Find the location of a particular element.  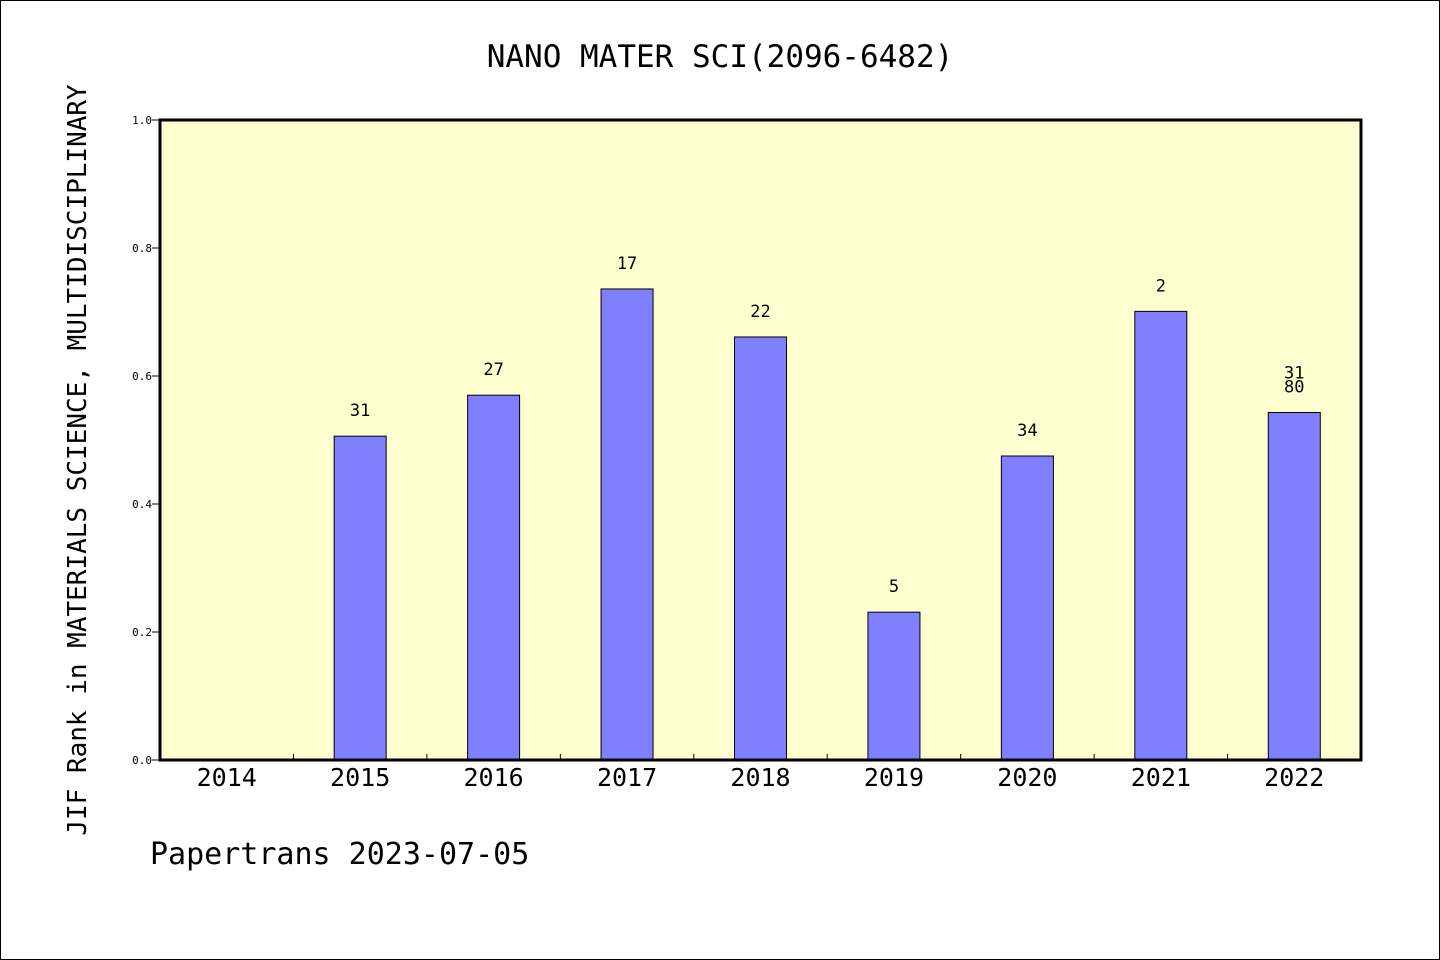

x-tick-label: 2016 is located at coordinates (494, 777).